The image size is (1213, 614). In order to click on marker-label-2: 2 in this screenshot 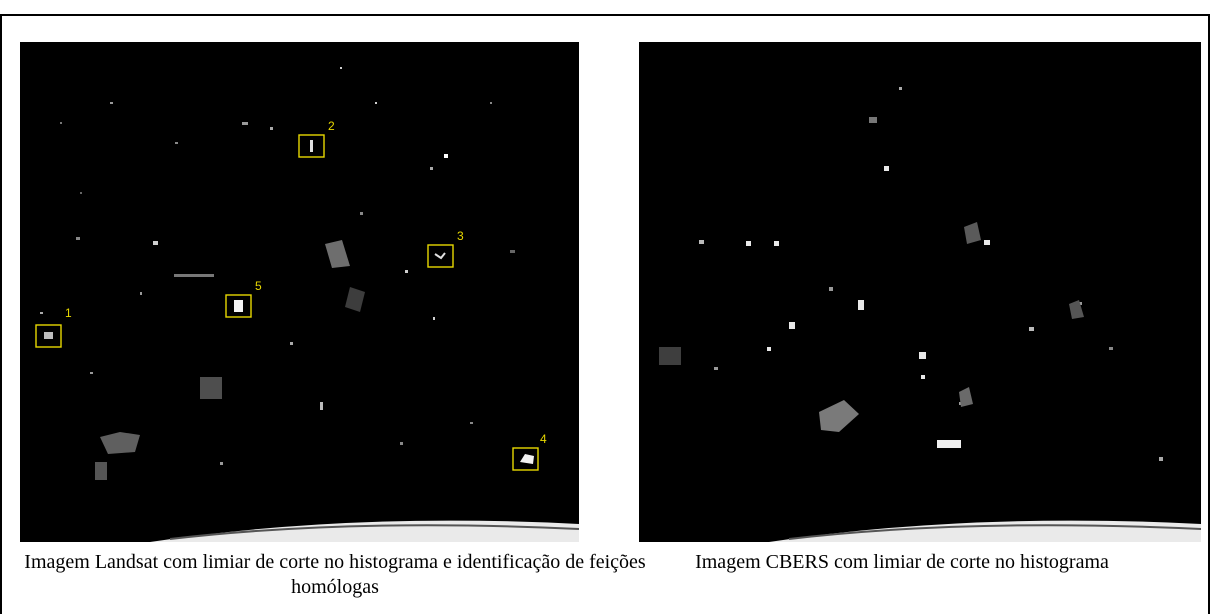, I will do `click(331, 126)`.